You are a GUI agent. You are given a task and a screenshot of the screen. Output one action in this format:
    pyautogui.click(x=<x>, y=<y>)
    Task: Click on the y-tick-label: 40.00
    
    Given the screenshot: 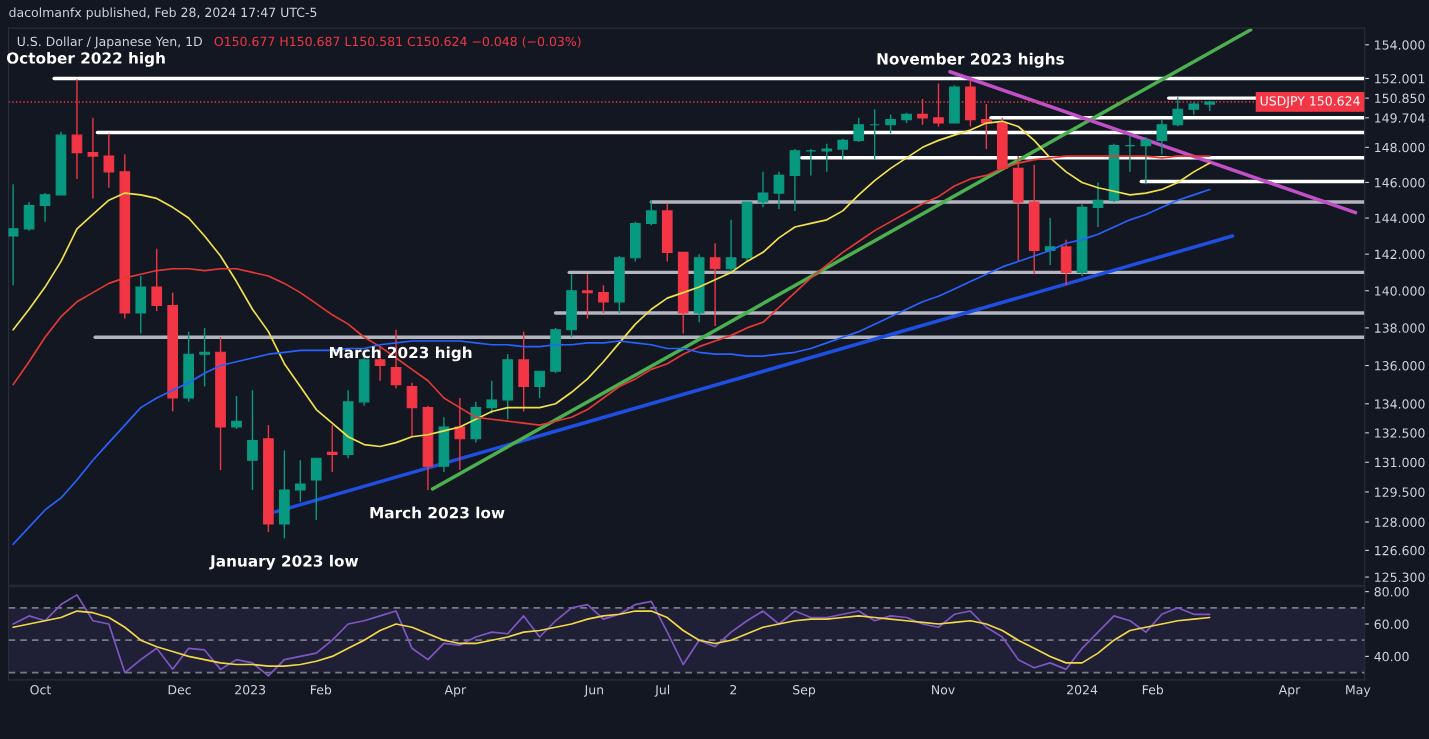 What is the action you would take?
    pyautogui.click(x=1391, y=656)
    